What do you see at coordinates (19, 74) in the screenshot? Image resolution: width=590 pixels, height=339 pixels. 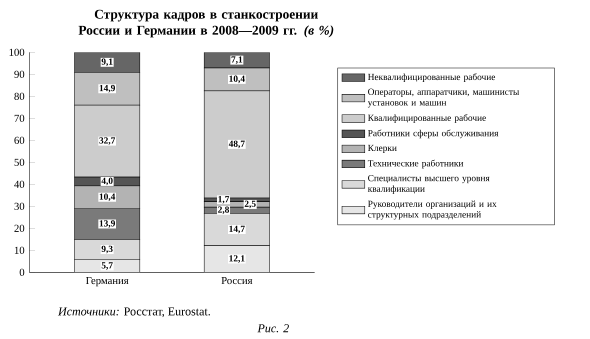 I see `y-tick-label: 90` at bounding box center [19, 74].